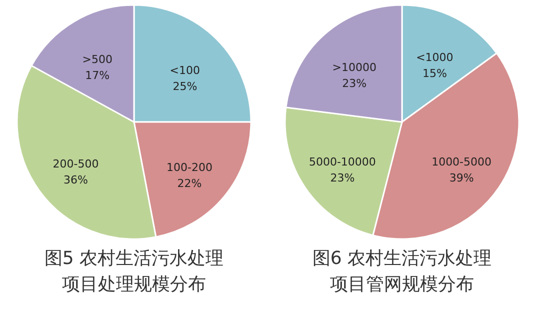  What do you see at coordinates (76, 179) in the screenshot?
I see `data-label: 36%` at bounding box center [76, 179].